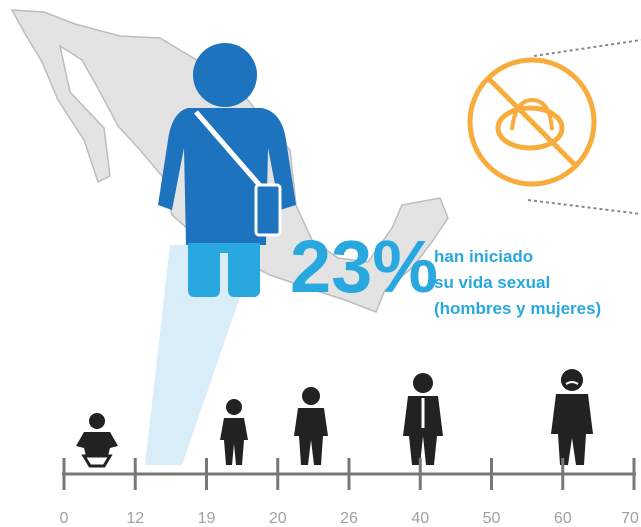 This screenshot has width=641, height=527. What do you see at coordinates (517, 308) in the screenshot?
I see `stat-text: (hombres y mujeres)` at bounding box center [517, 308].